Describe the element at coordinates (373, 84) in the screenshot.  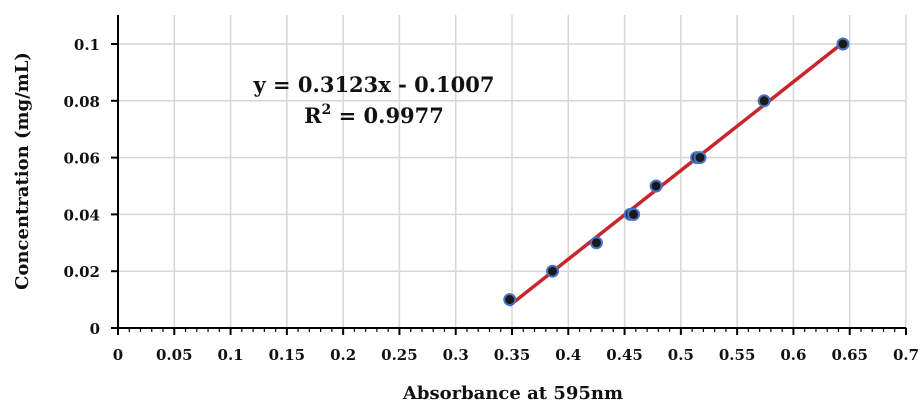
I see `trendline-equation: y = 0.3123x - 0.1007` at that location.